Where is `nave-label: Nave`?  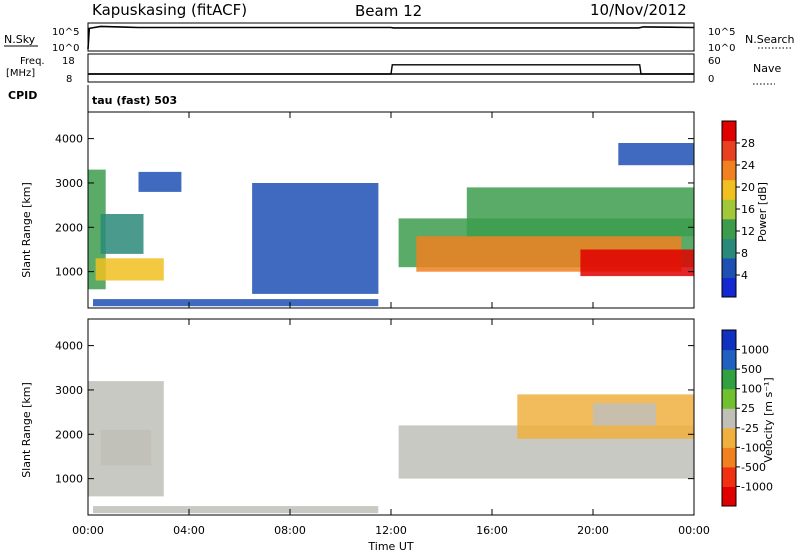 nave-label: Nave is located at coordinates (767, 68).